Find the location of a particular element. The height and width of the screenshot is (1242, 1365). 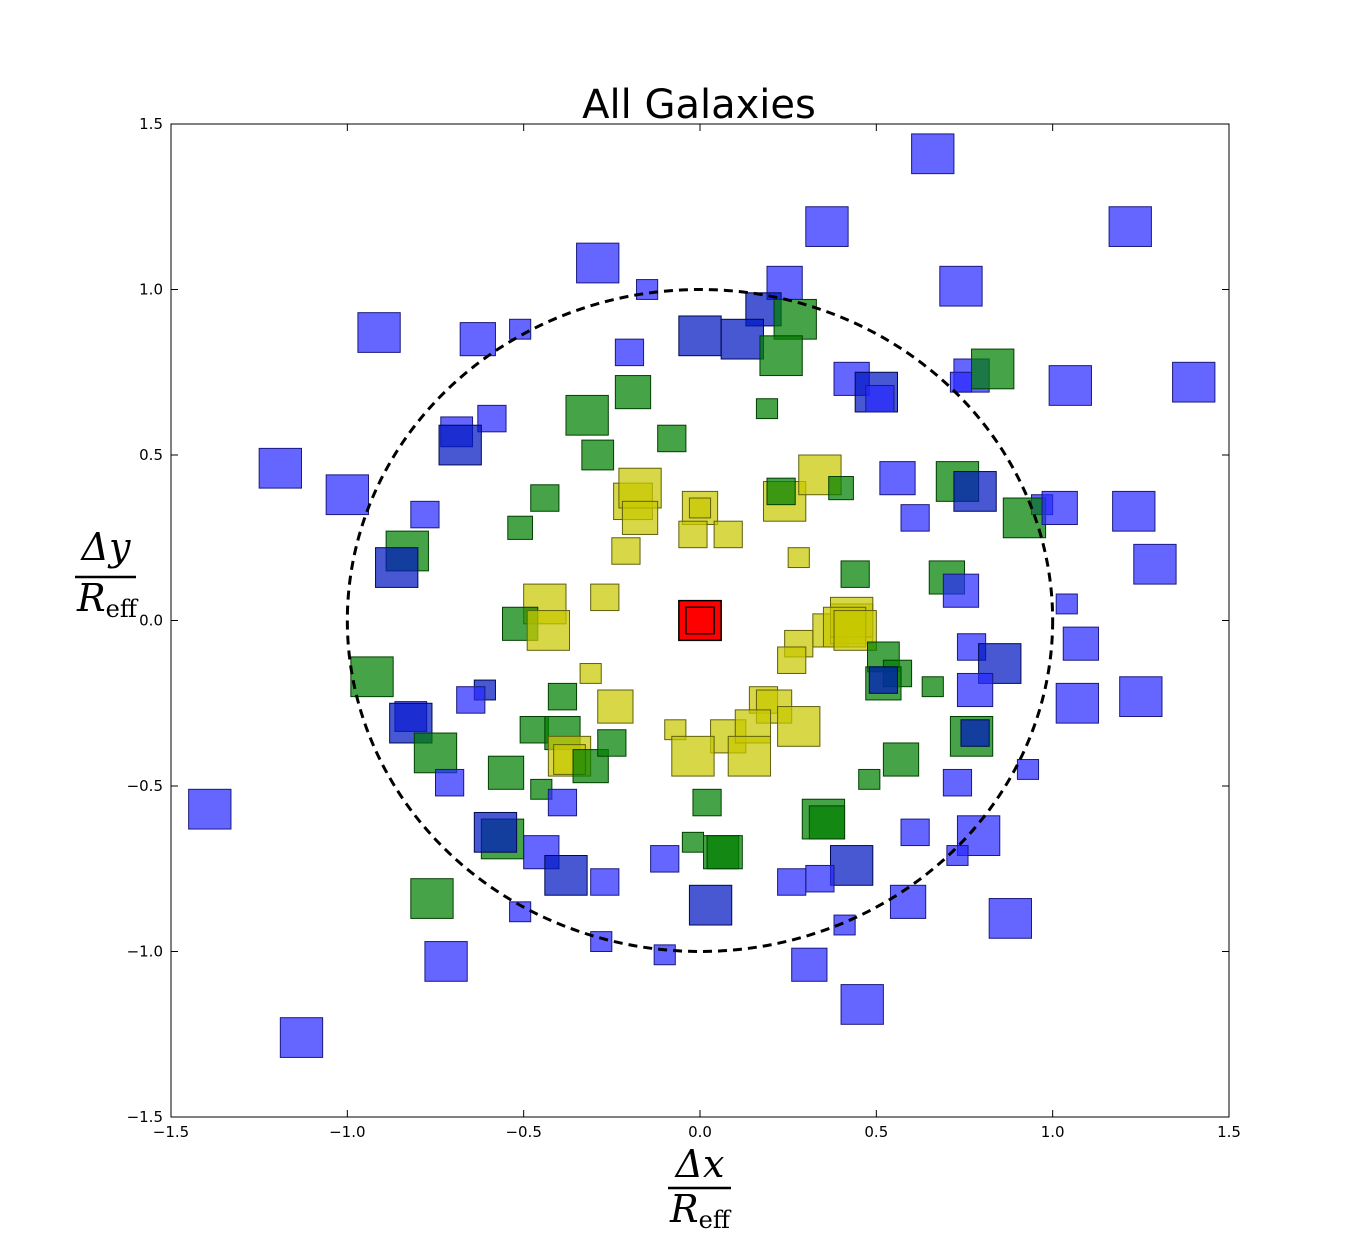

y-axis-label-denominator: Reff is located at coordinates (107, 599).